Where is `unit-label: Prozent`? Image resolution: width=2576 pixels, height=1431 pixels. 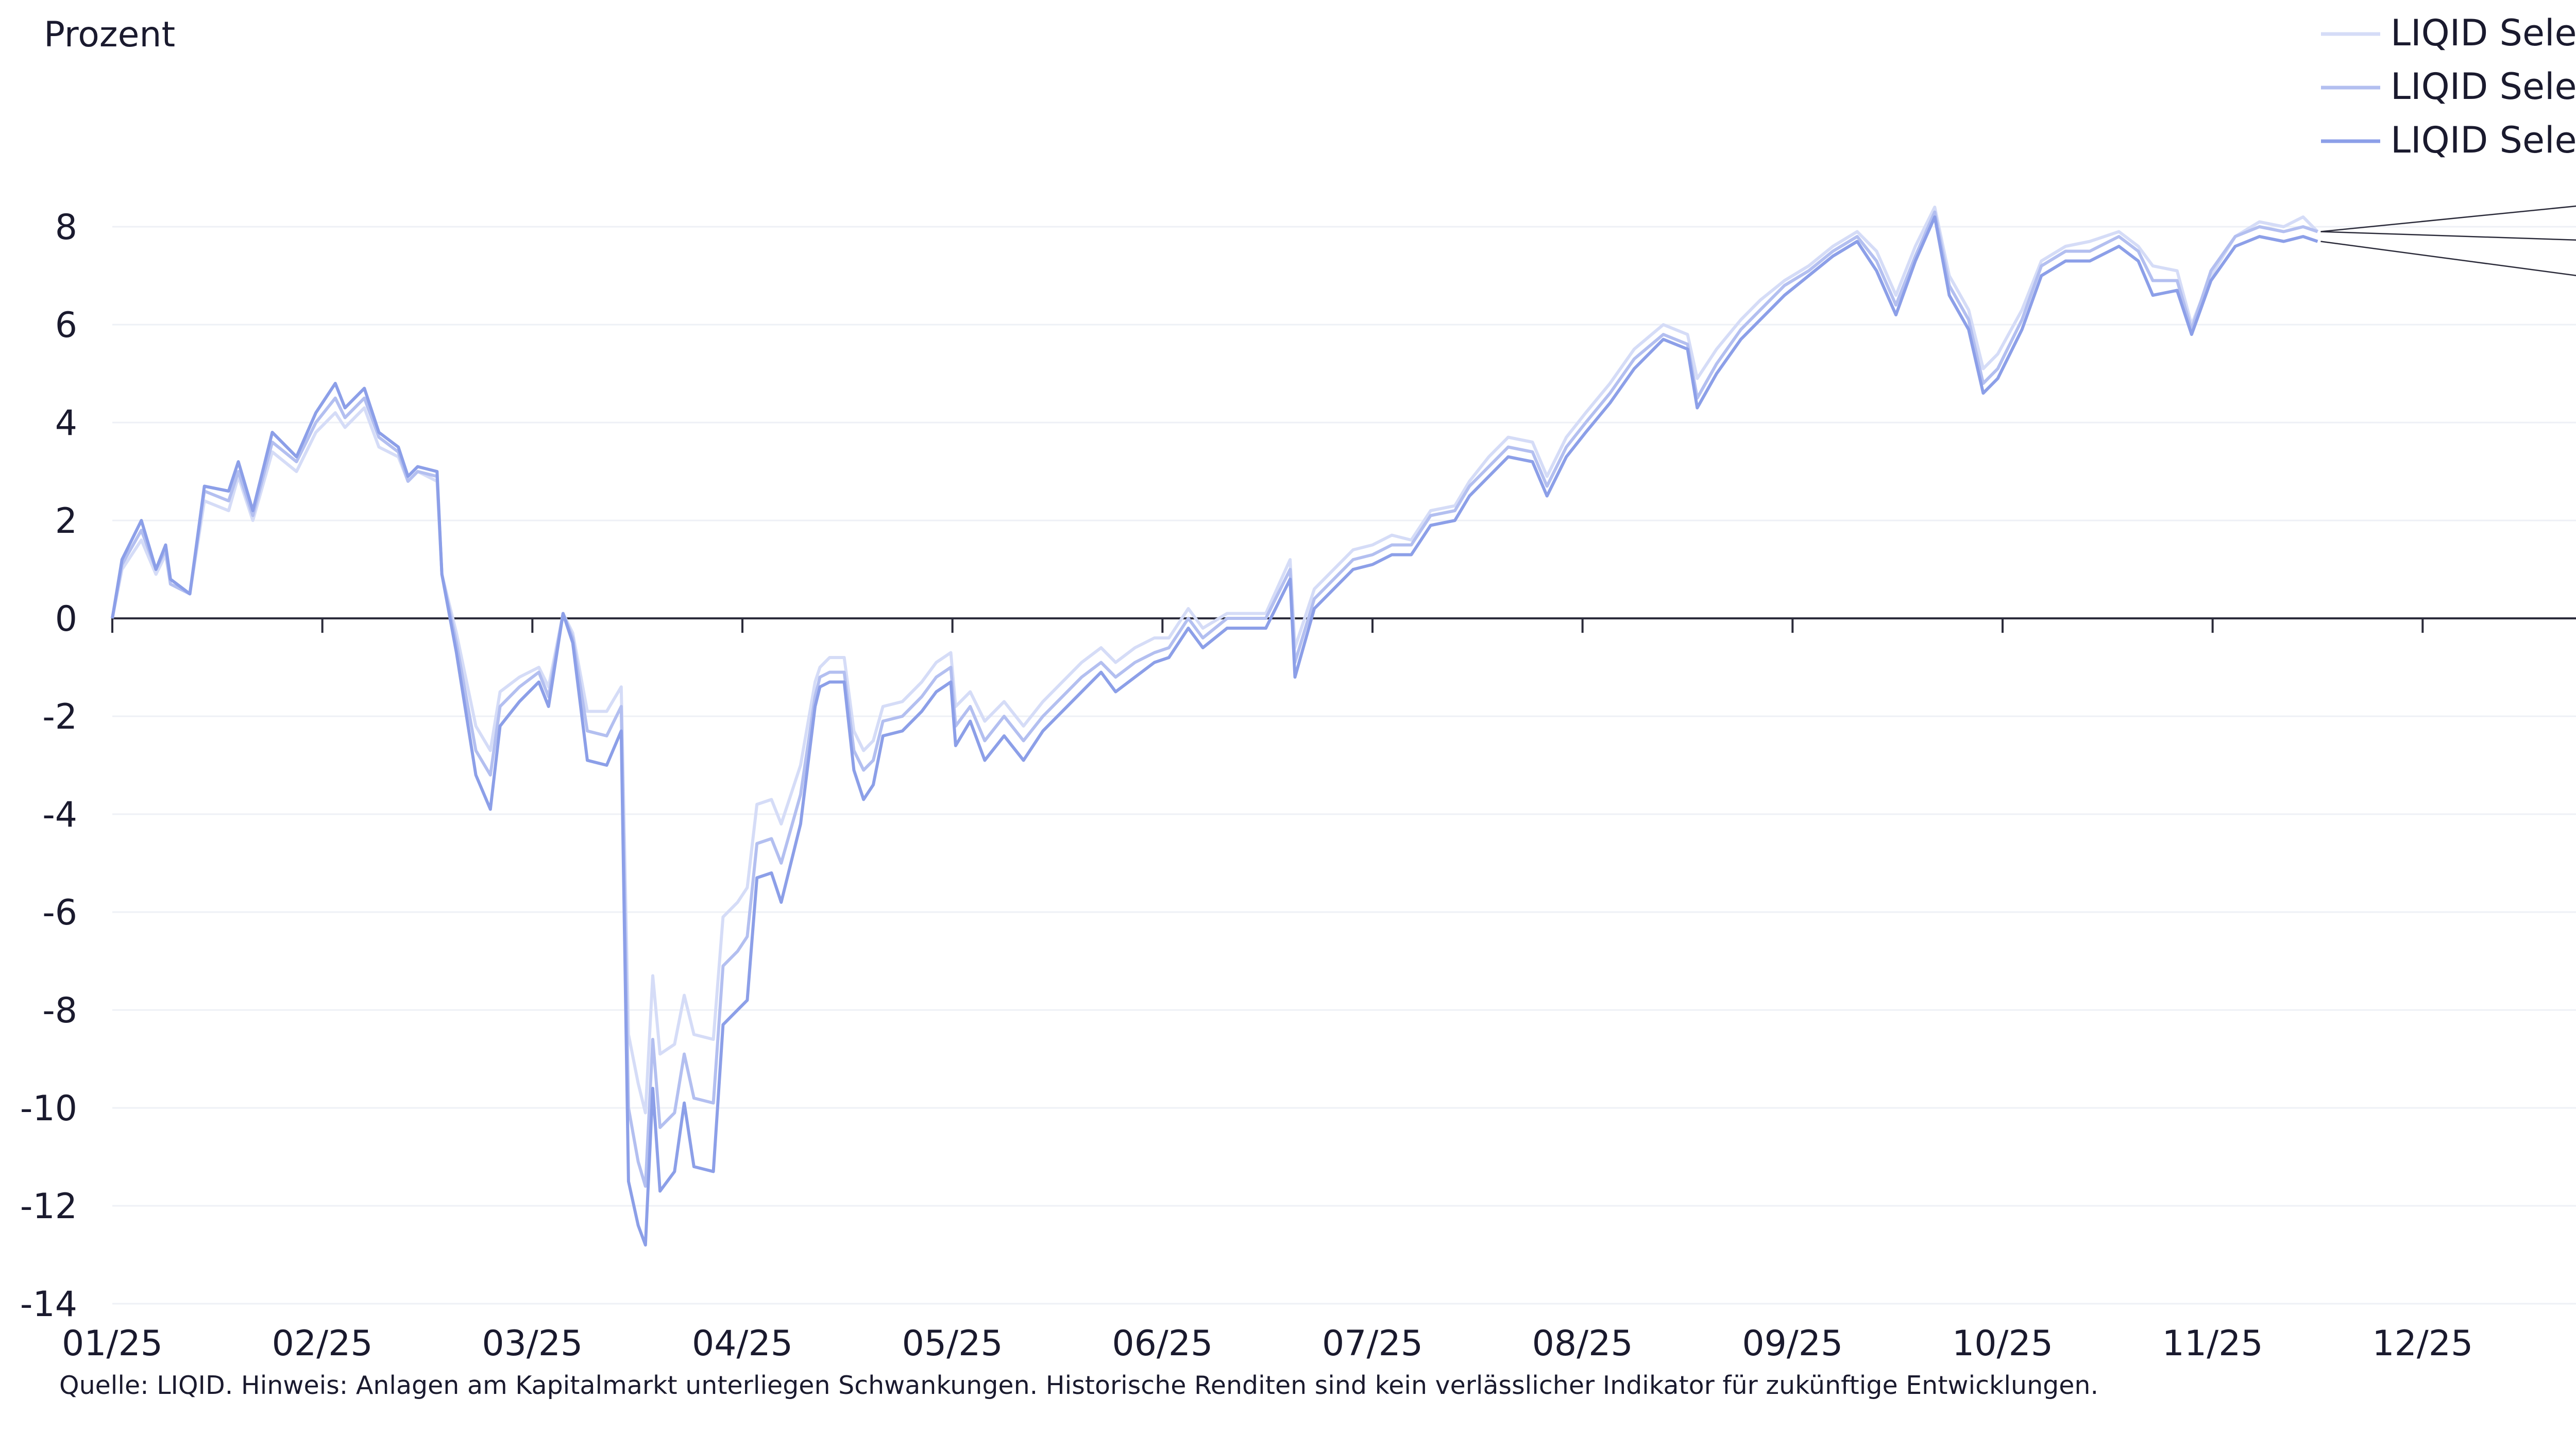
unit-label: Prozent is located at coordinates (109, 34).